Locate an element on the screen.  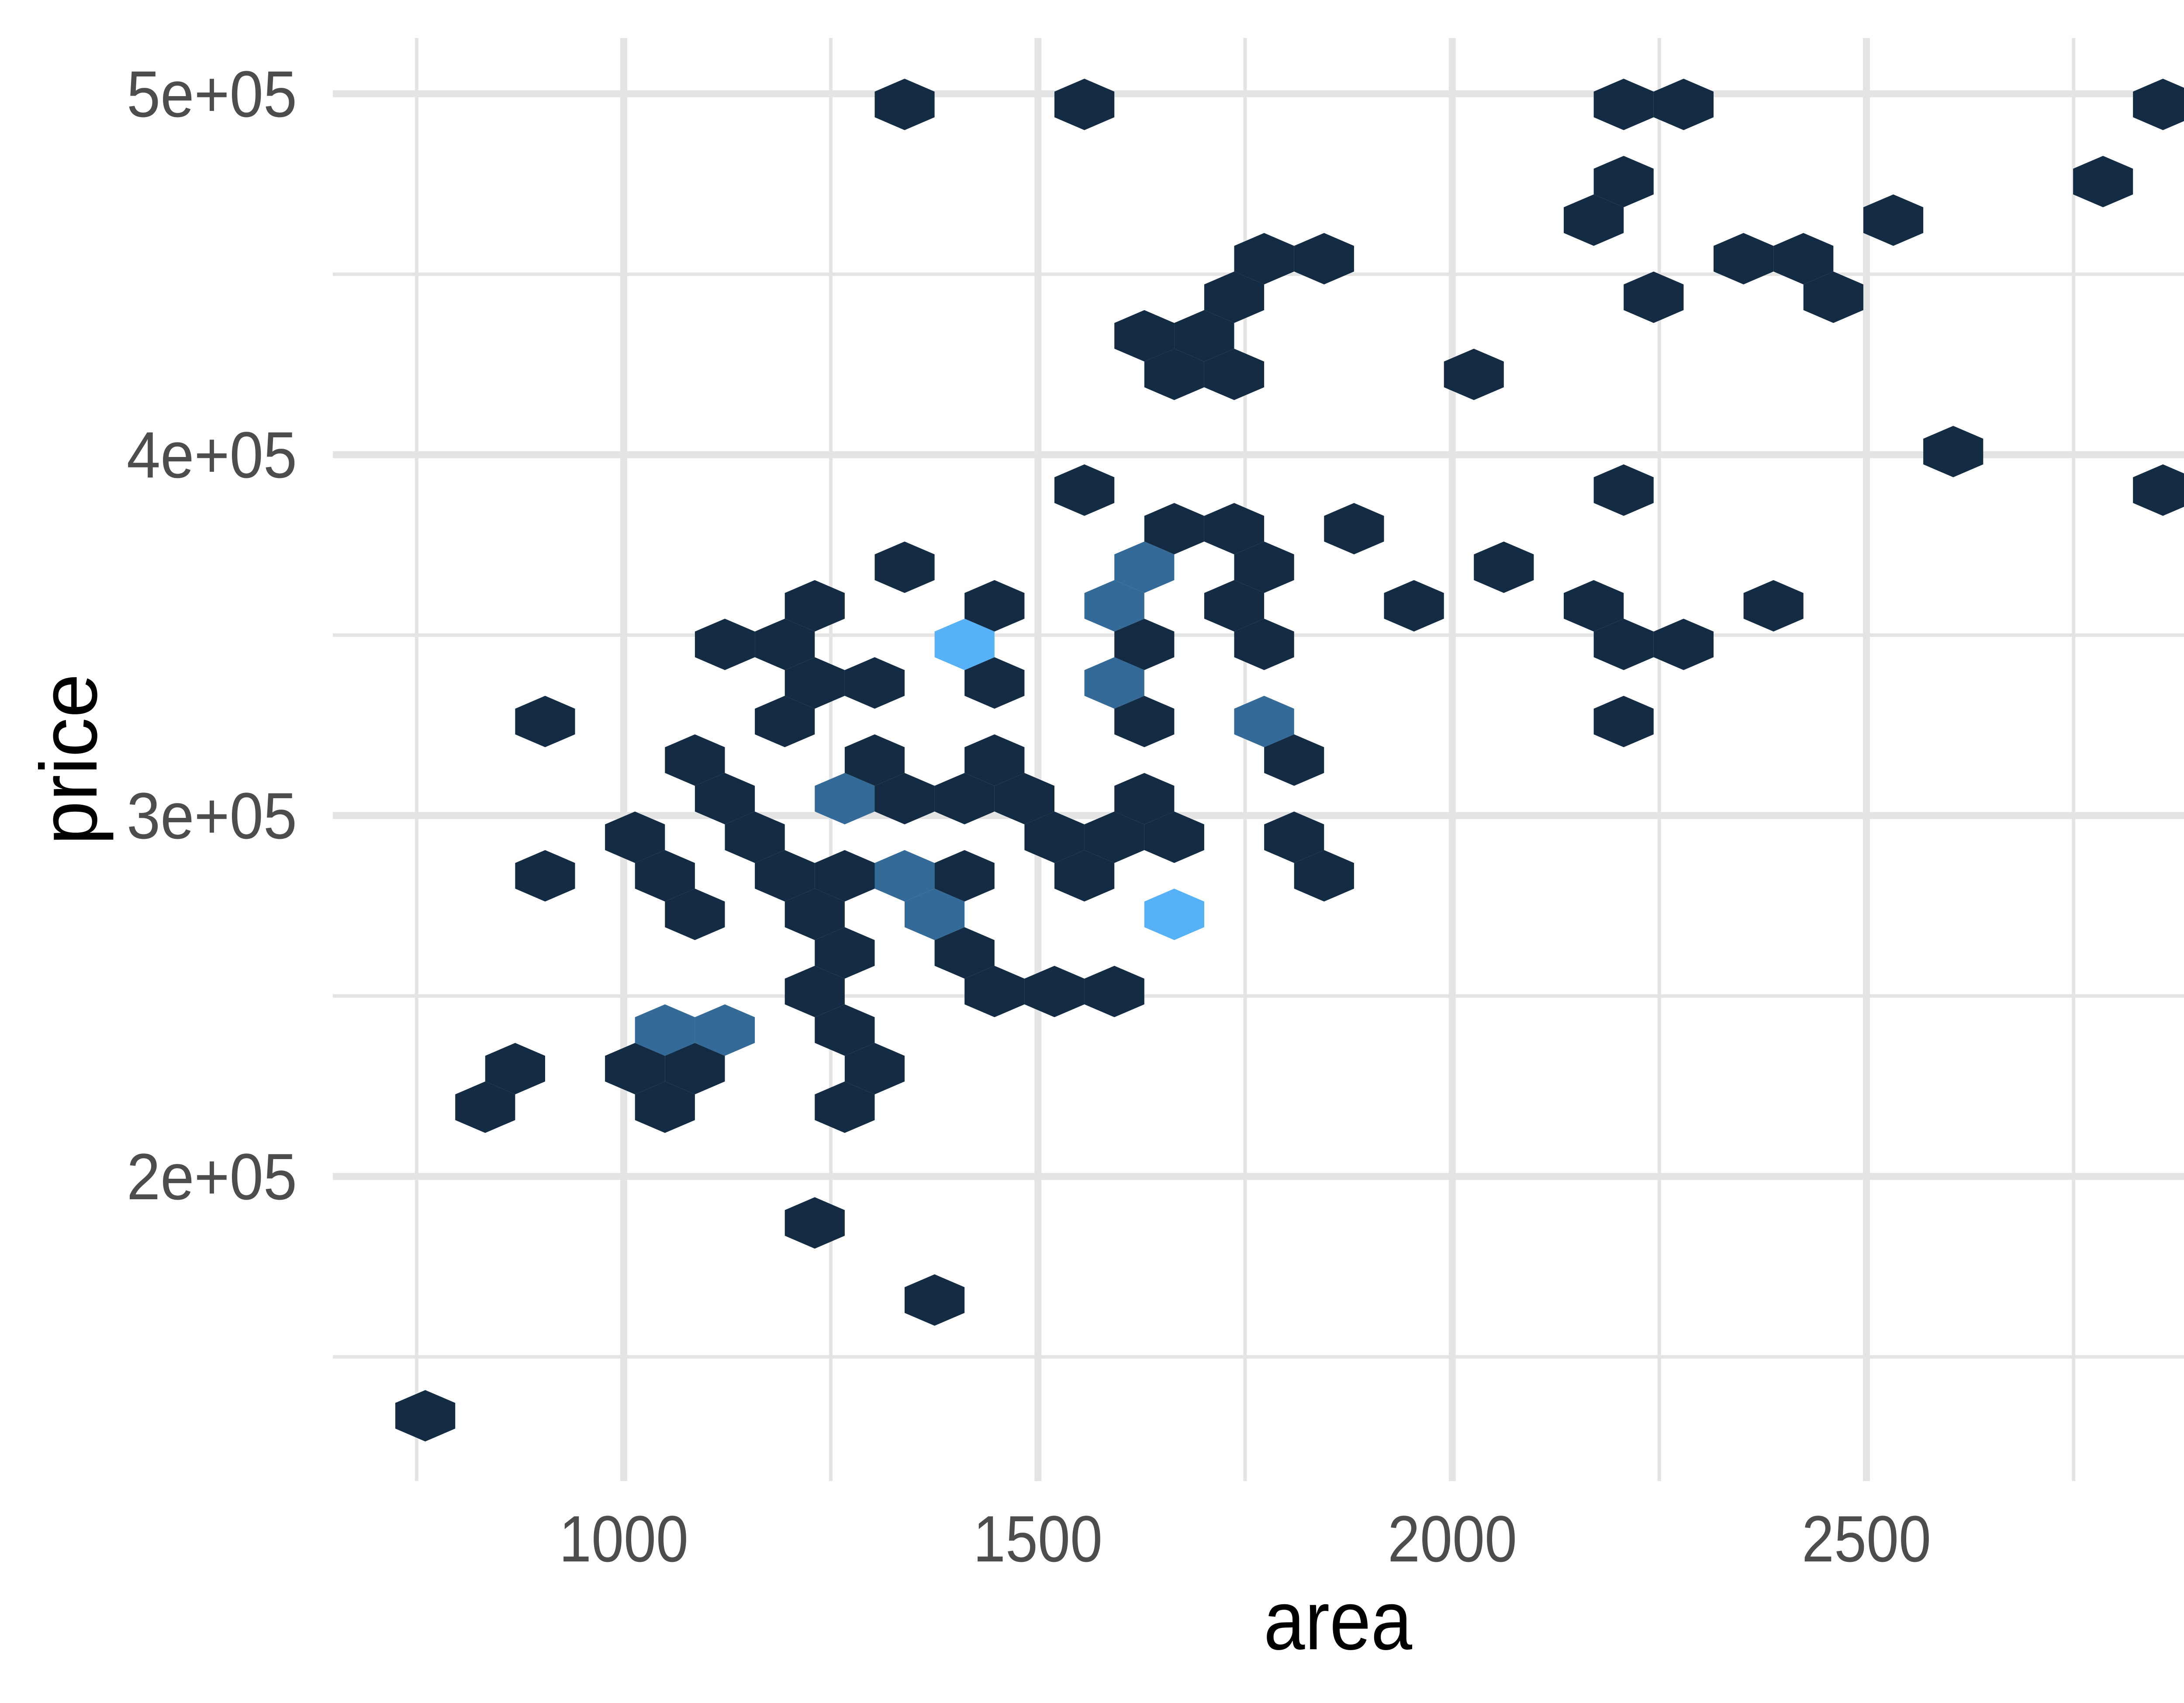
svg-text: 1500 is located at coordinates (1037, 1538).